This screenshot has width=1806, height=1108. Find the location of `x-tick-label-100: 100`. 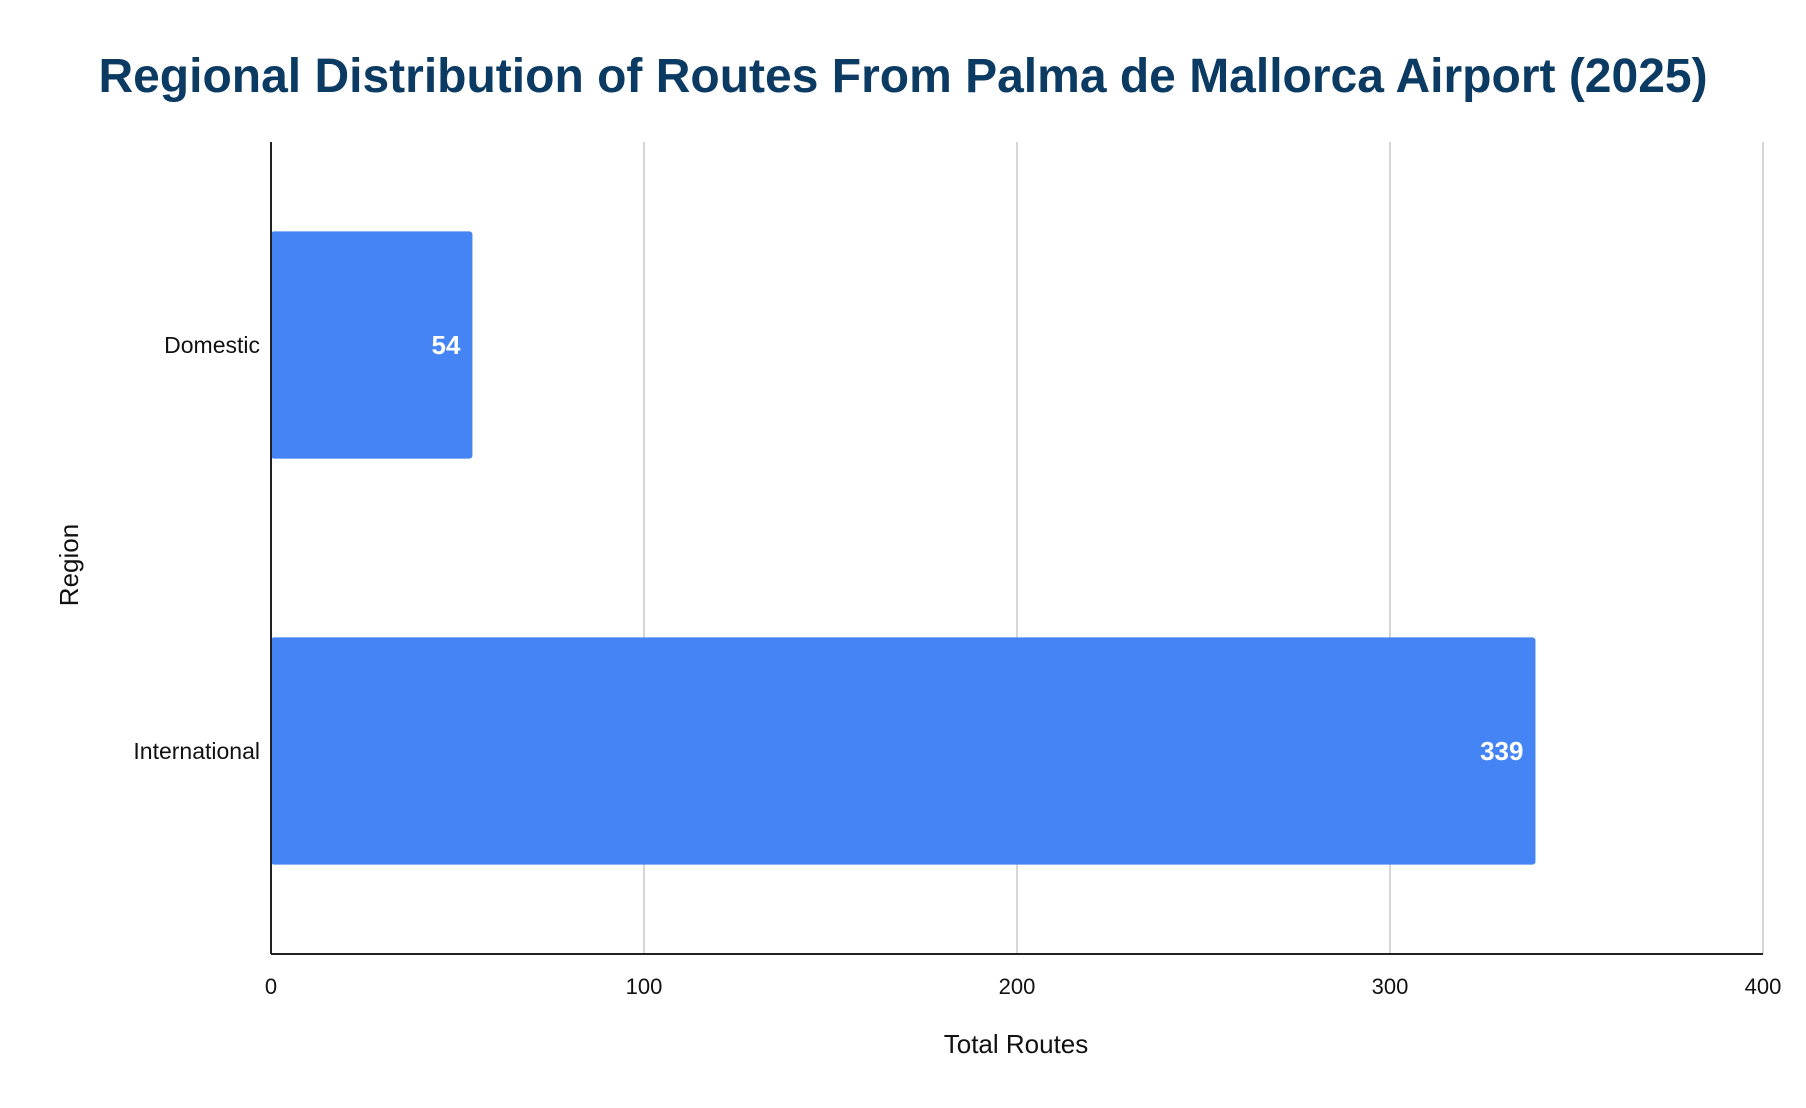

x-tick-label-100: 100 is located at coordinates (644, 986).